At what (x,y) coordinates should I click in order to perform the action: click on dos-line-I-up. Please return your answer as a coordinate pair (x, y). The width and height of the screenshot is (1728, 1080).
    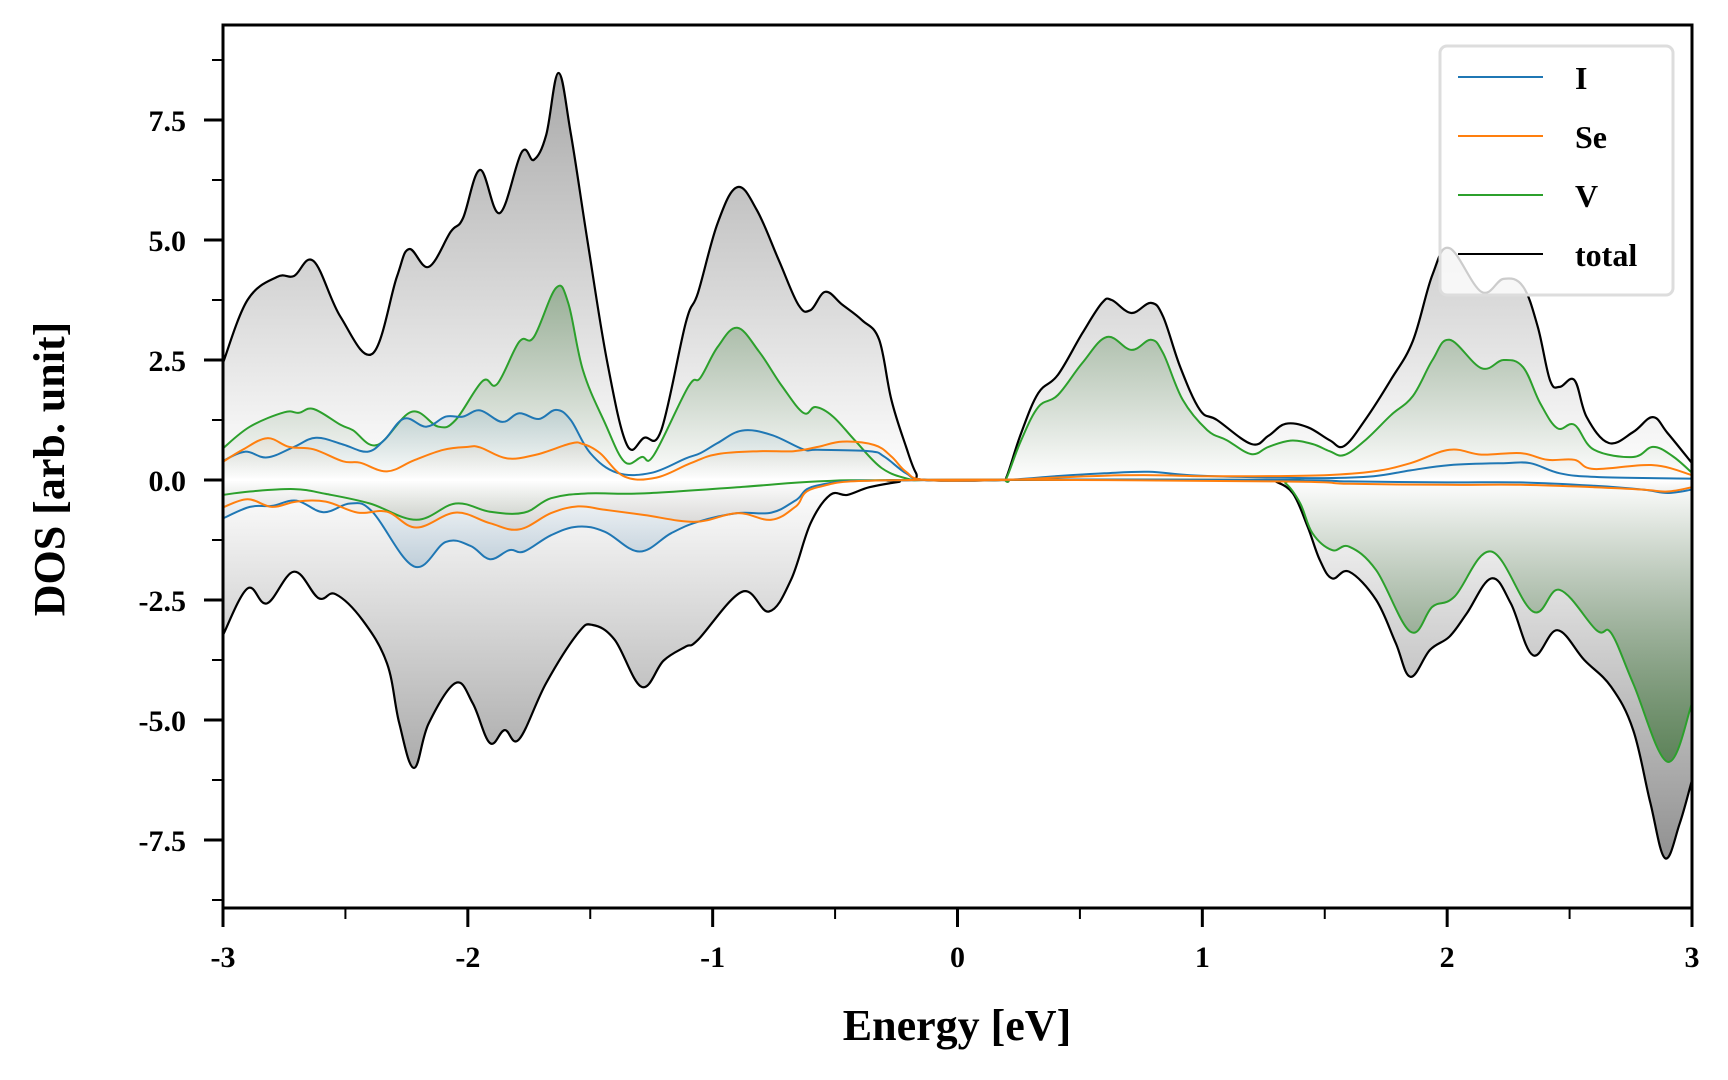
    Looking at the image, I should click on (957, 445).